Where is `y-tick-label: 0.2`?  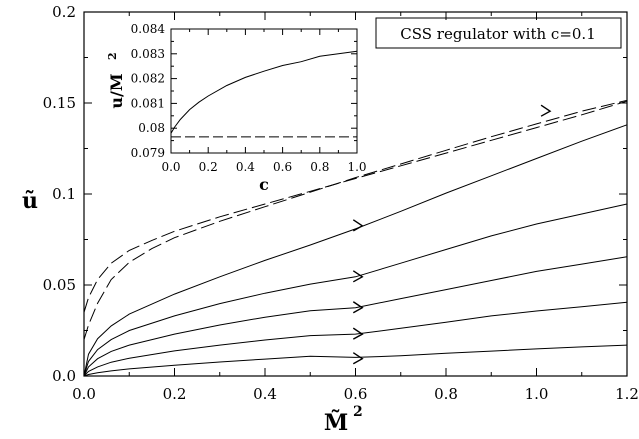
y-tick-label: 0.2 is located at coordinates (64, 12).